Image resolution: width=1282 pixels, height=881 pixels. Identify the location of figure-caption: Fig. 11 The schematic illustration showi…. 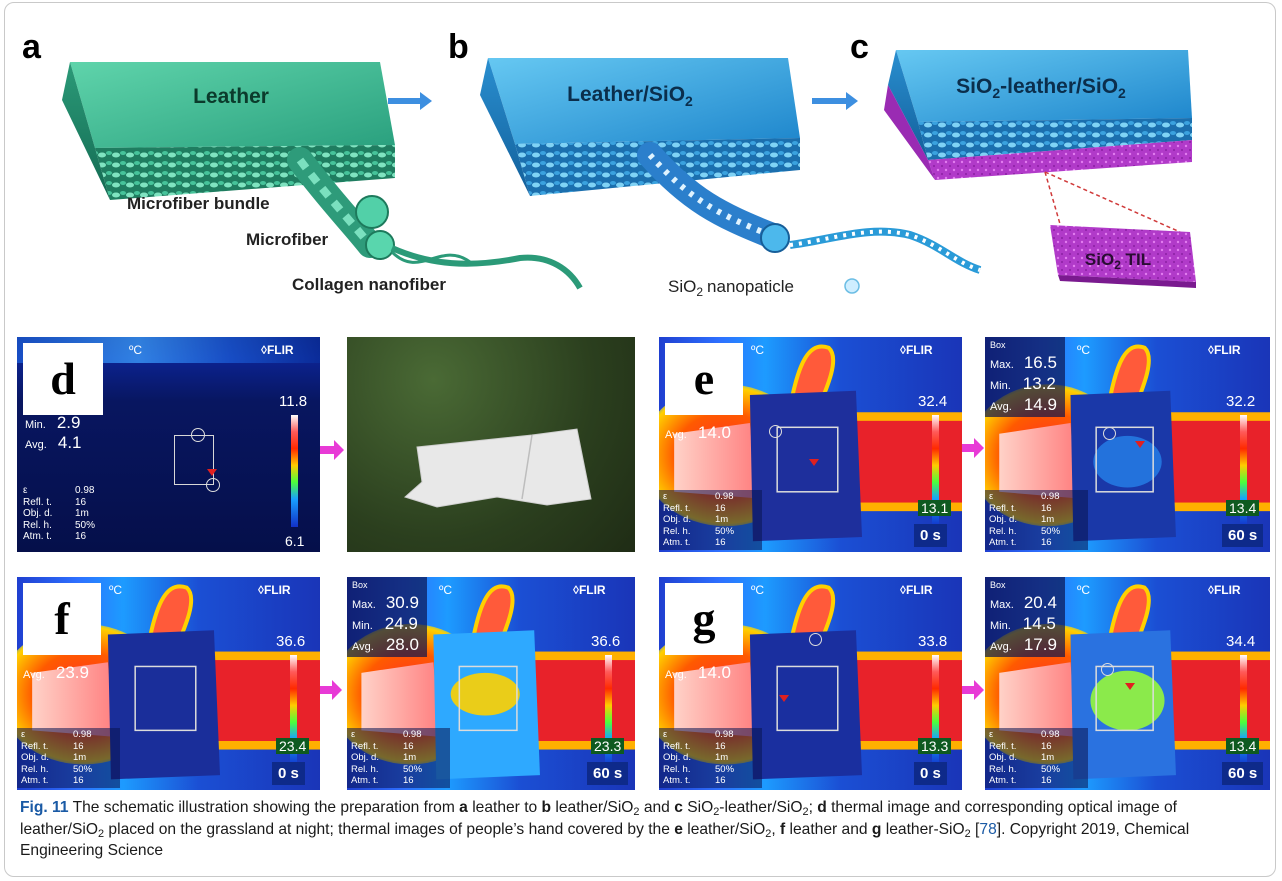
(605, 829).